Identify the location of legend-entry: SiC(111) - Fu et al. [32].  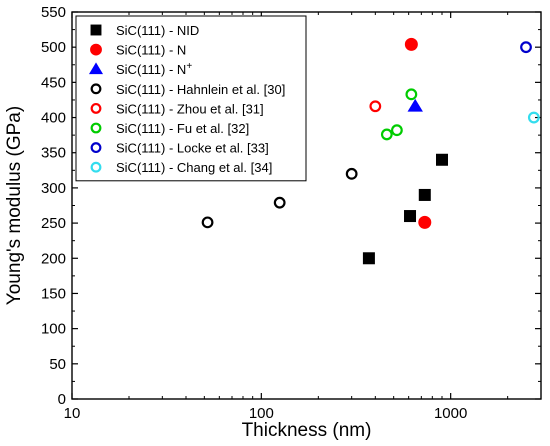
(182, 128).